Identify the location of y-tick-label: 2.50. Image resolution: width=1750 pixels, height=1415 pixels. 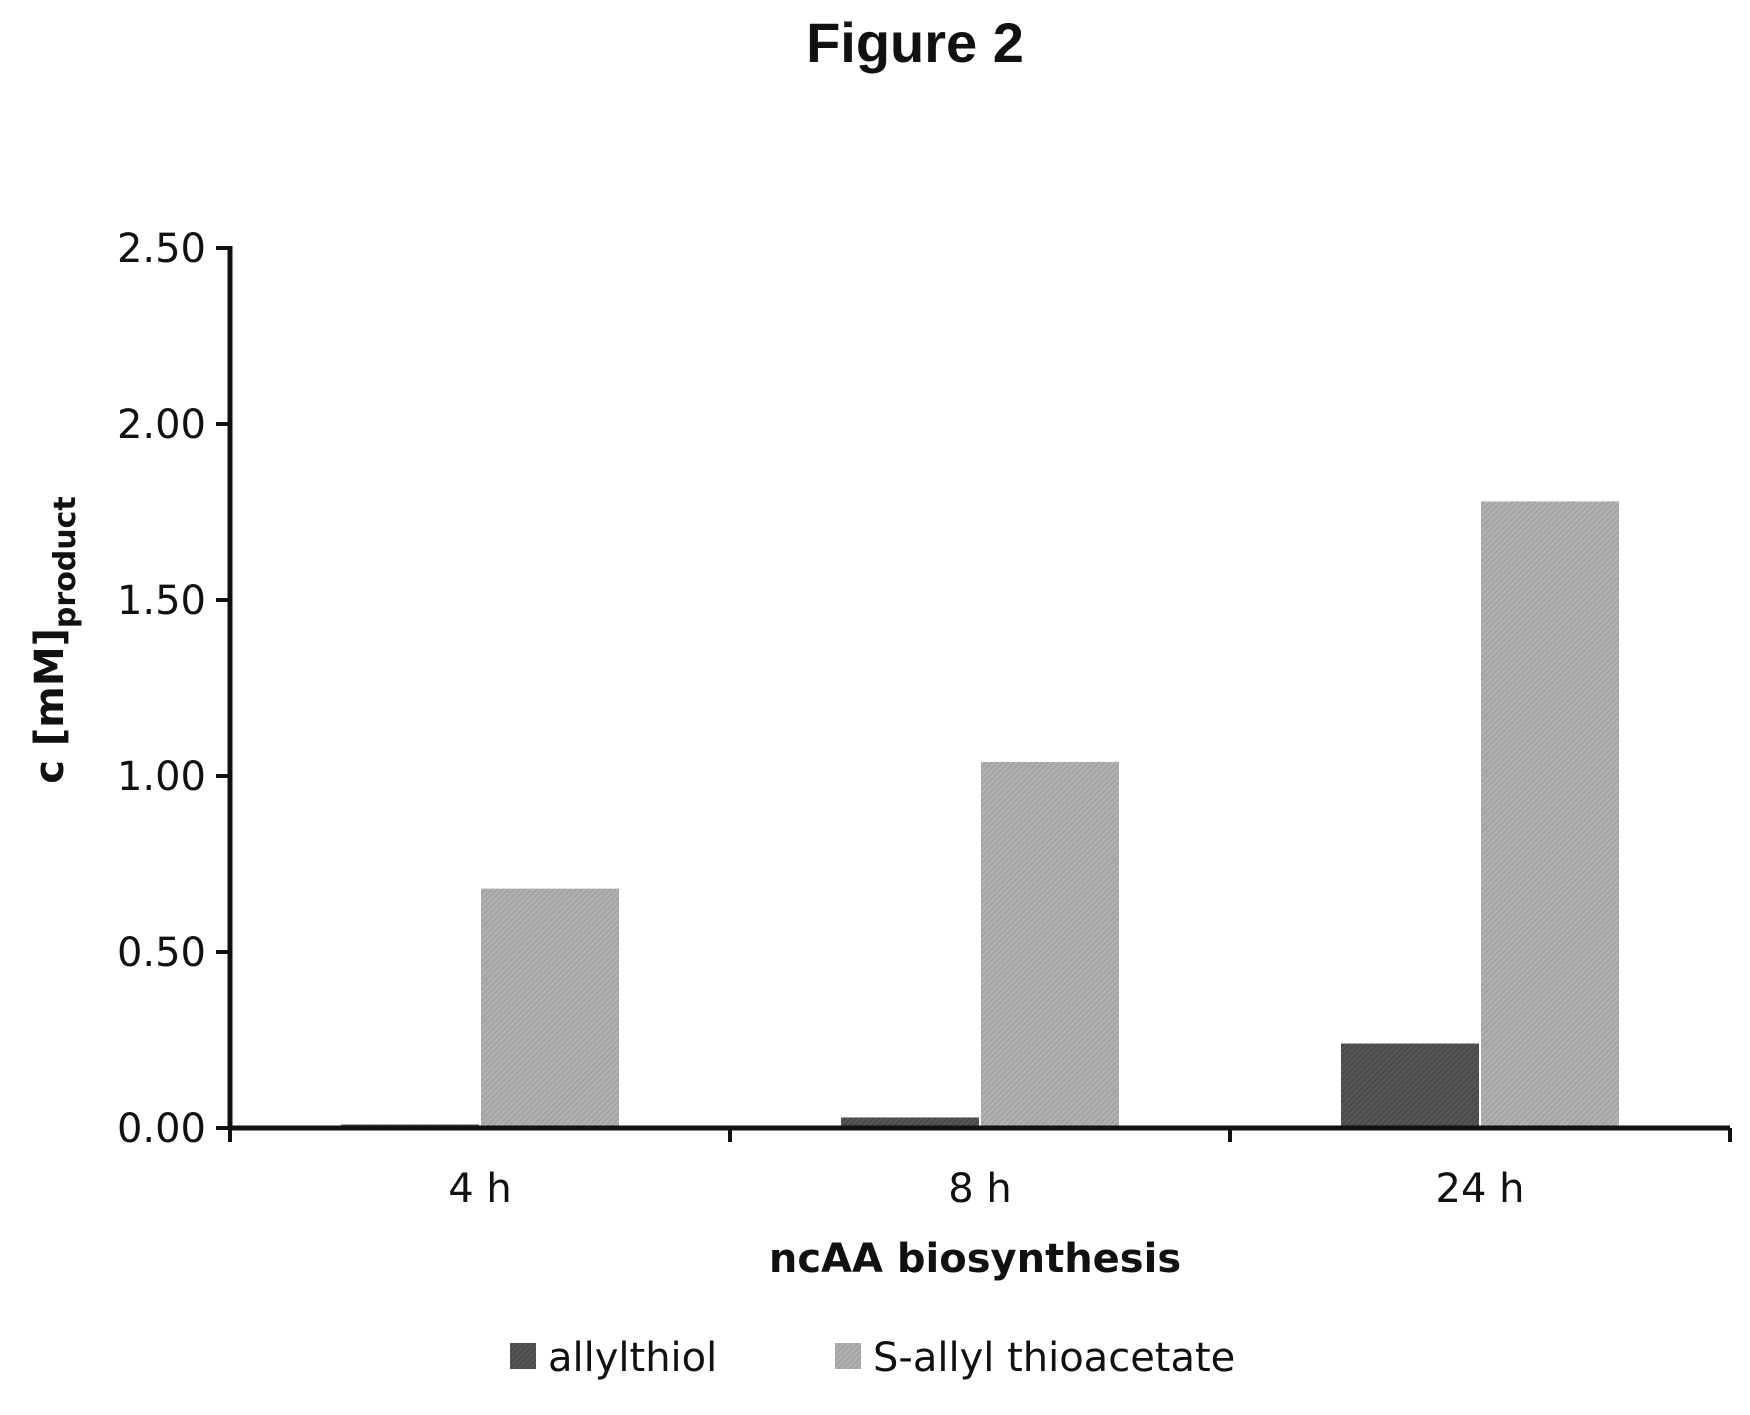
(161, 249).